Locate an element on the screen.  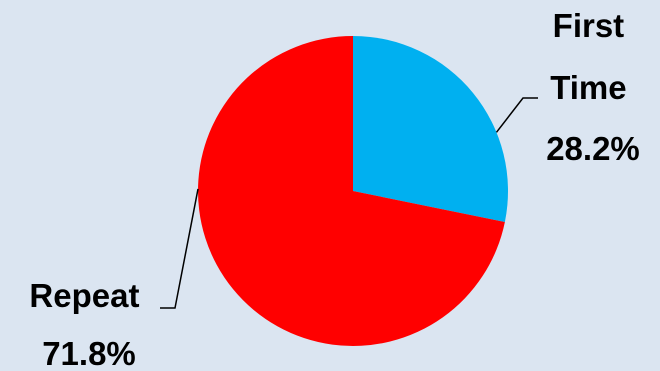
slice-label-first-time-line-2: Time is located at coordinates (588, 87).